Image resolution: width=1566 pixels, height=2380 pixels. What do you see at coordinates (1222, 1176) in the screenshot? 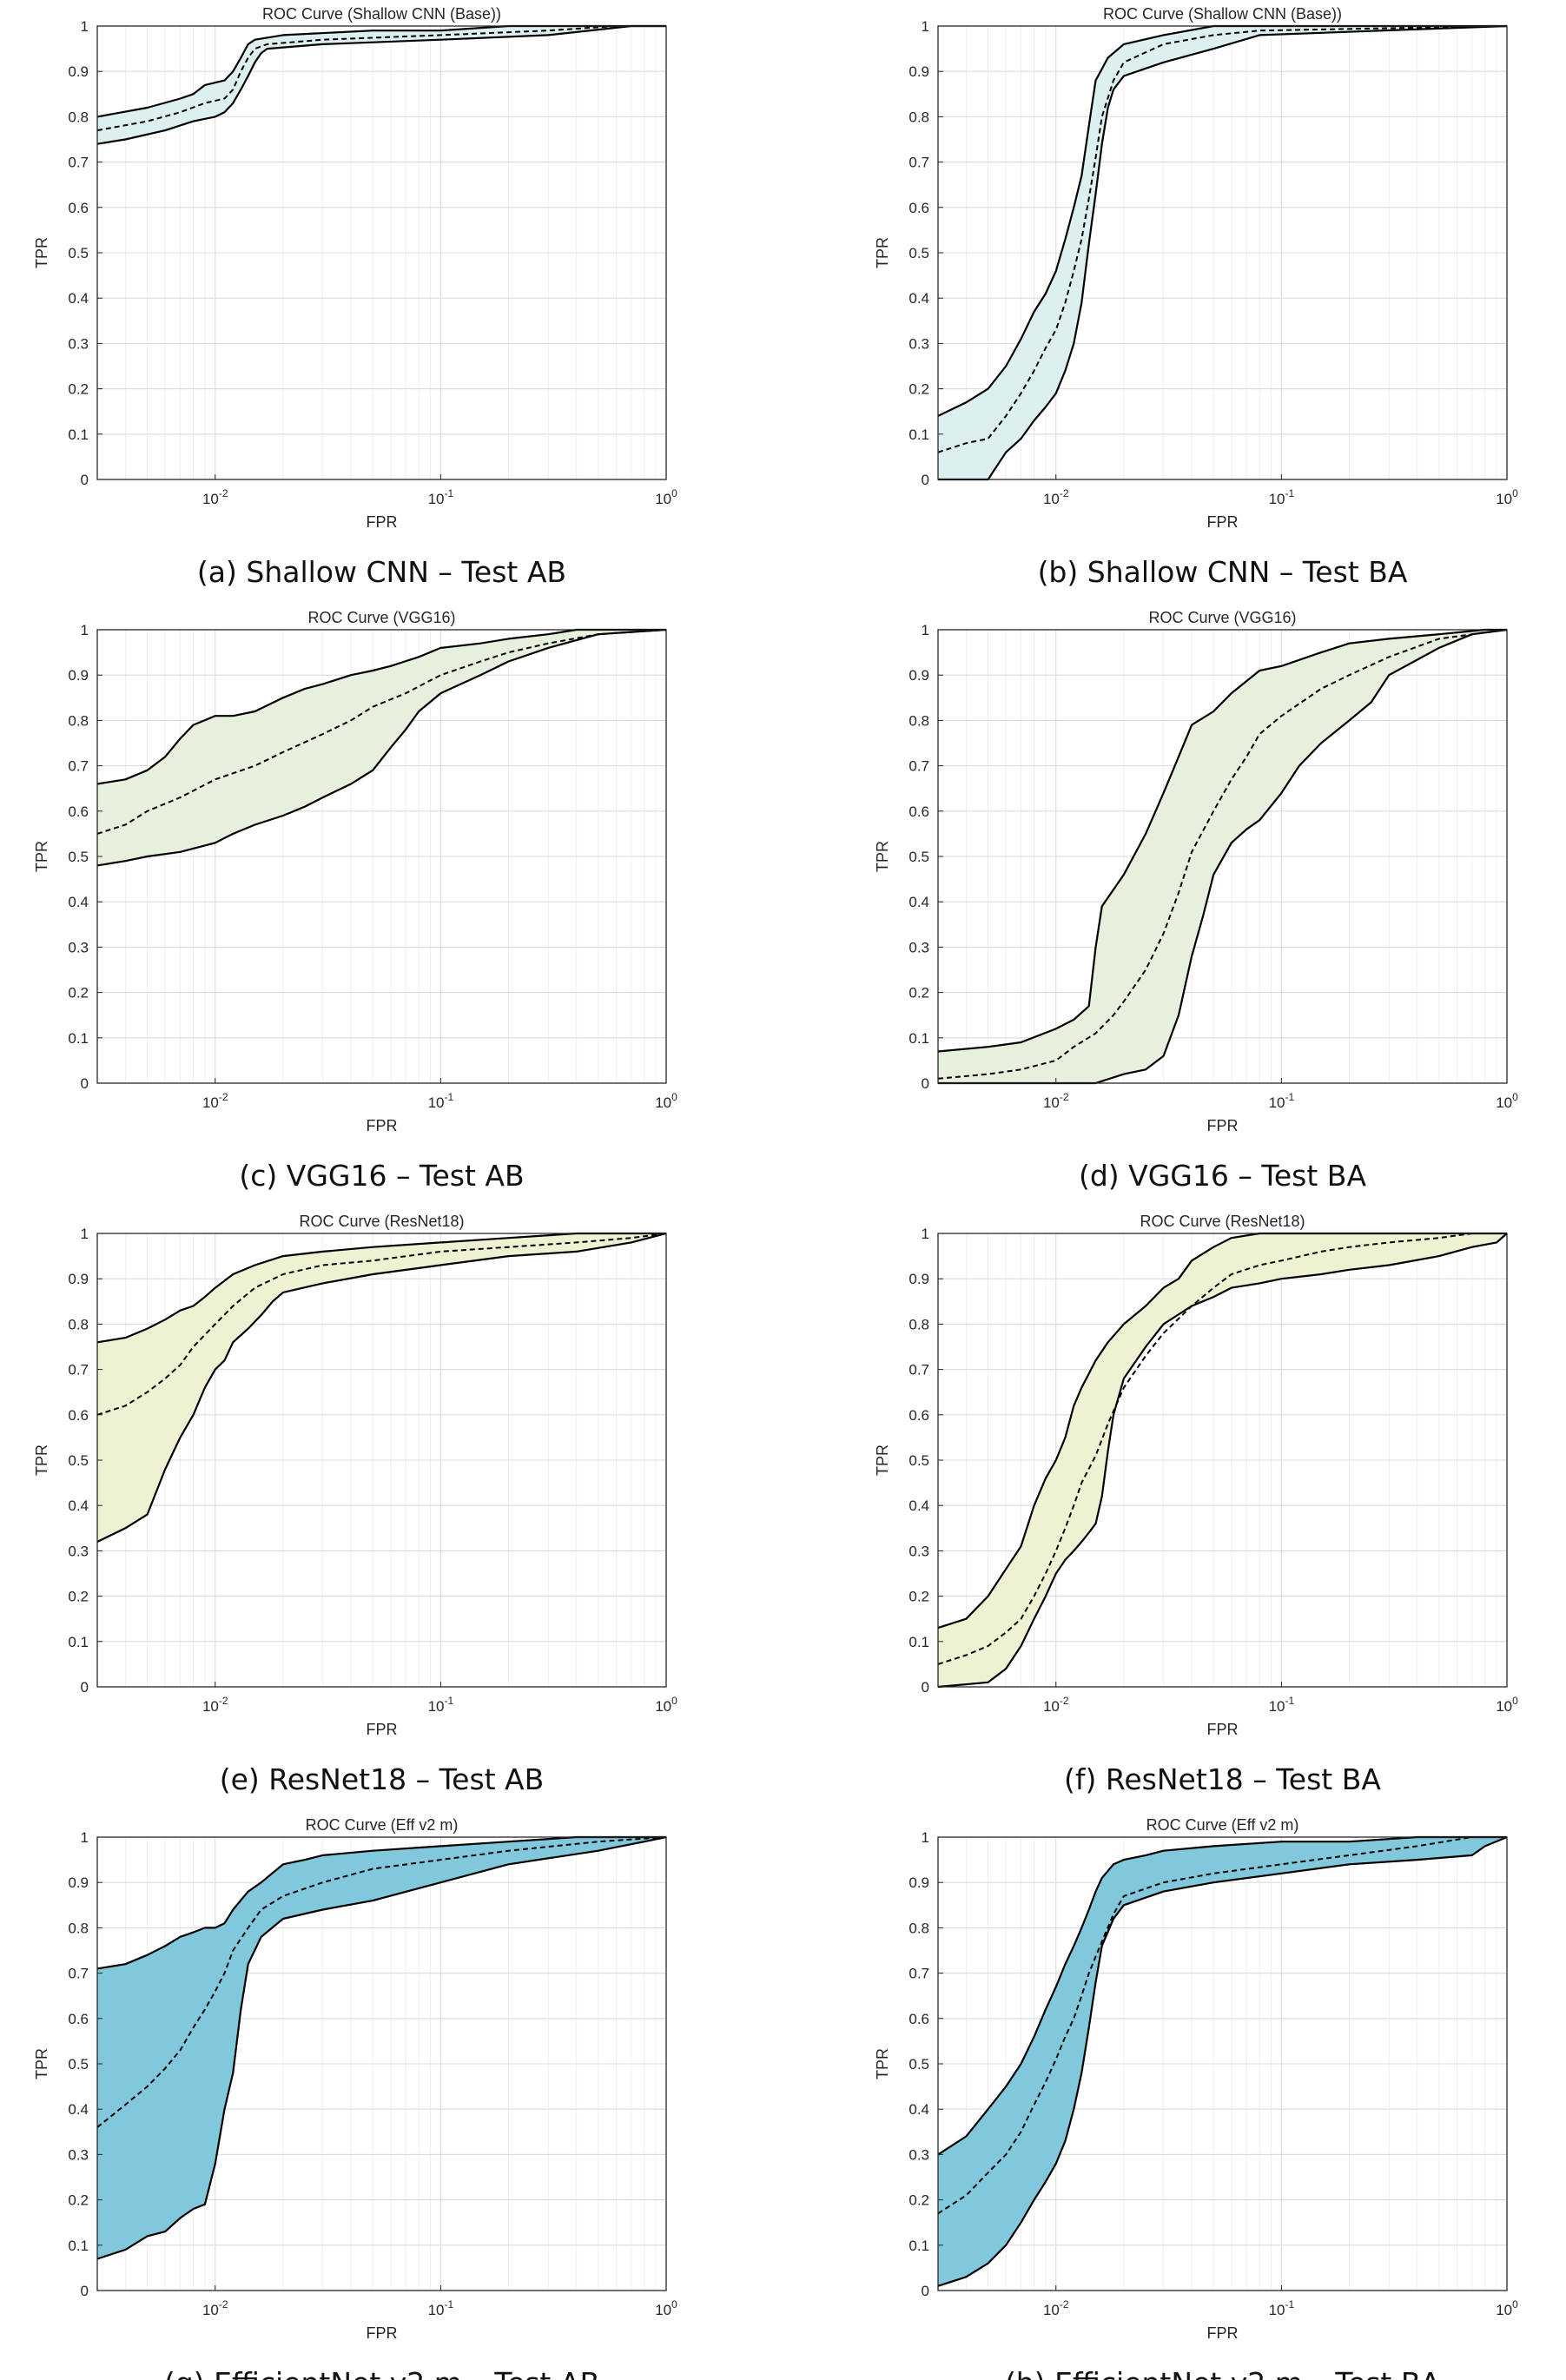
I see `panel-caption: (d) VGG16 – Test BA` at bounding box center [1222, 1176].